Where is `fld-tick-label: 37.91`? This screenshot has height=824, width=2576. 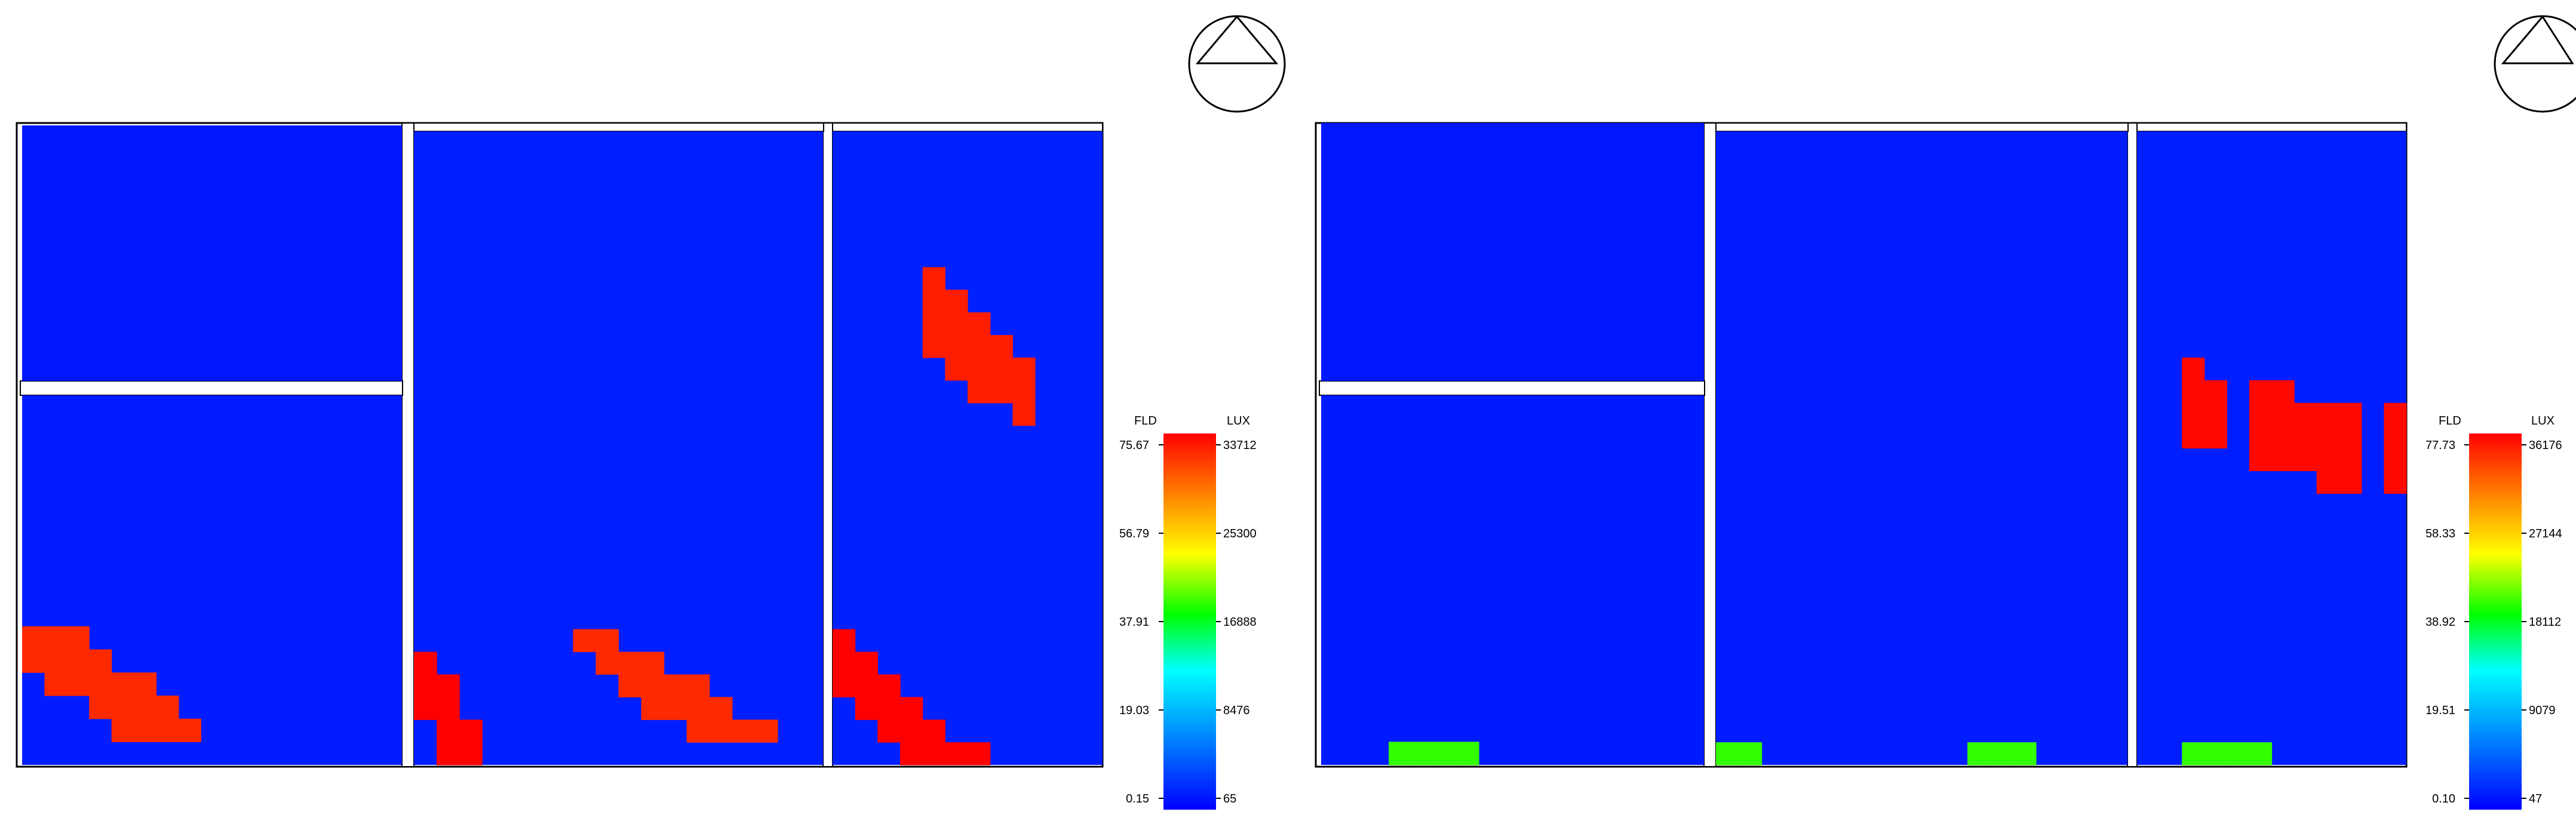
fld-tick-label: 37.91 is located at coordinates (1134, 623).